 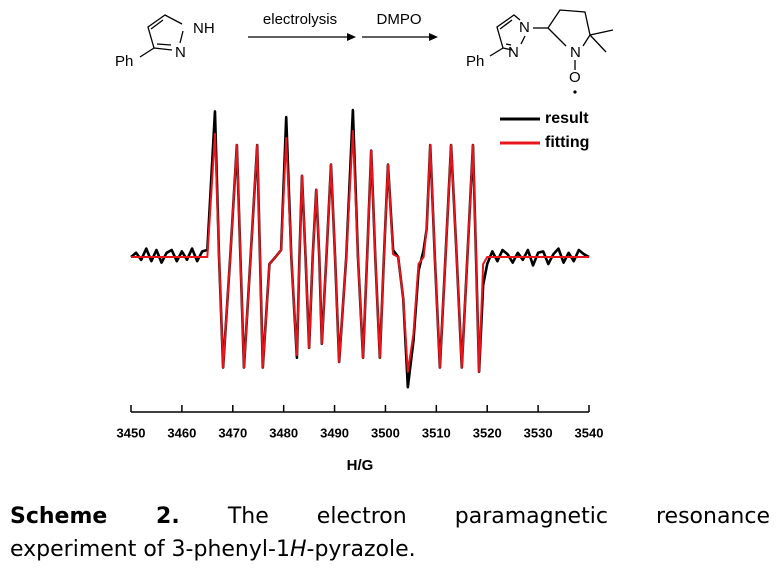 What do you see at coordinates (436, 432) in the screenshot?
I see `x-tick-label: 3510` at bounding box center [436, 432].